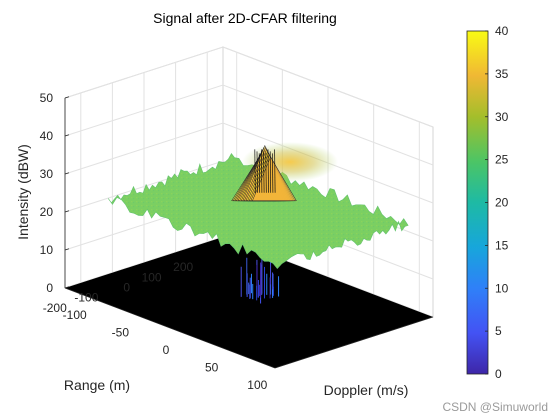 The image size is (560, 420). I want to click on y-tick-label: -100, so click(75, 315).